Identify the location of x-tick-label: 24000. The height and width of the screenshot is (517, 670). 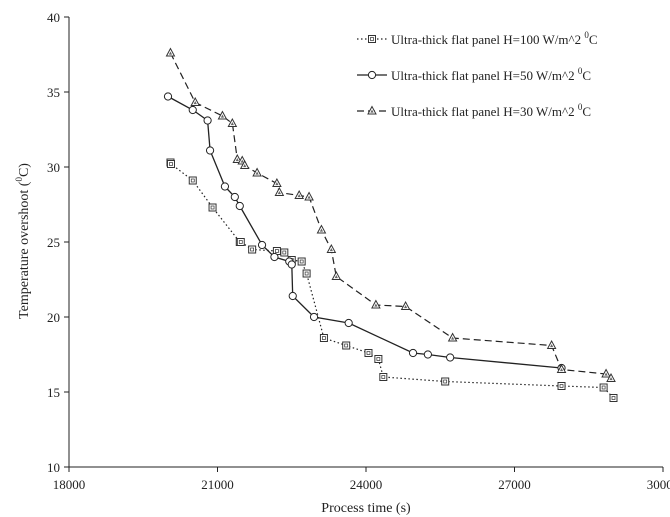
(366, 484).